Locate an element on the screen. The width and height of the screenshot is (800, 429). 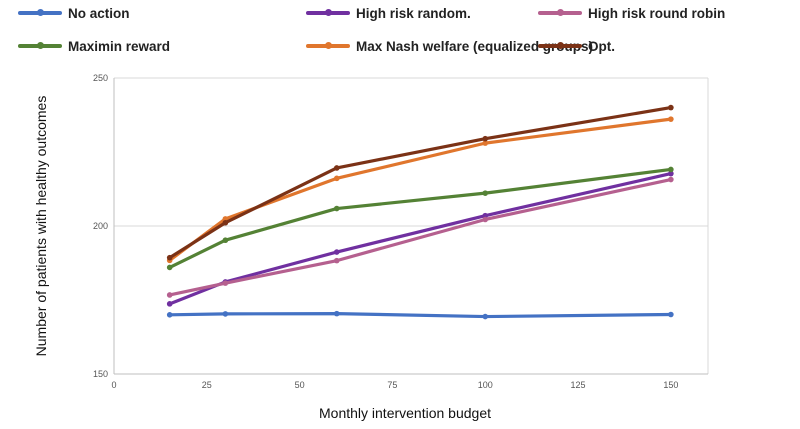
legend-label: High risk round robin is located at coordinates (657, 13).